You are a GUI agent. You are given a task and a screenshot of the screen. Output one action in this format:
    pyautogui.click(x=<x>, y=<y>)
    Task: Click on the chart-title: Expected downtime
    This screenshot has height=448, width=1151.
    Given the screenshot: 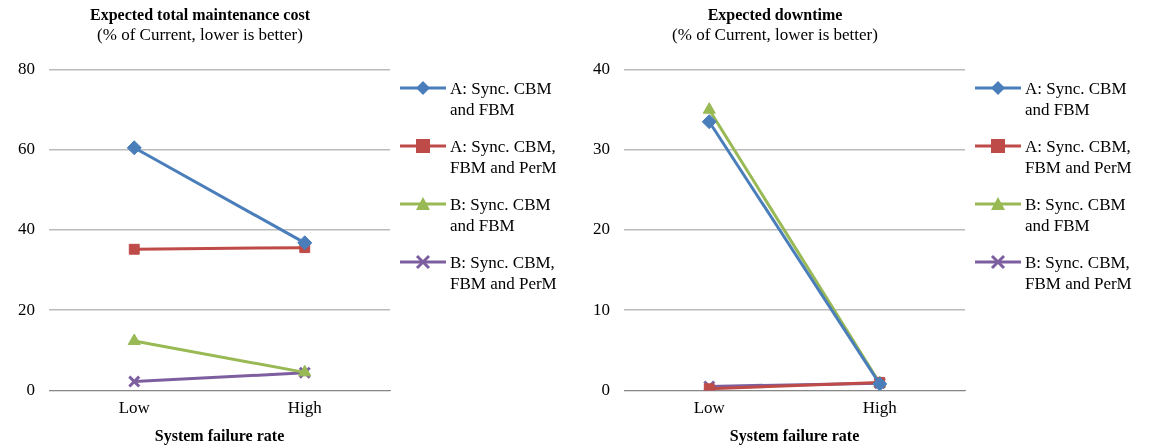 What is the action you would take?
    pyautogui.click(x=775, y=14)
    